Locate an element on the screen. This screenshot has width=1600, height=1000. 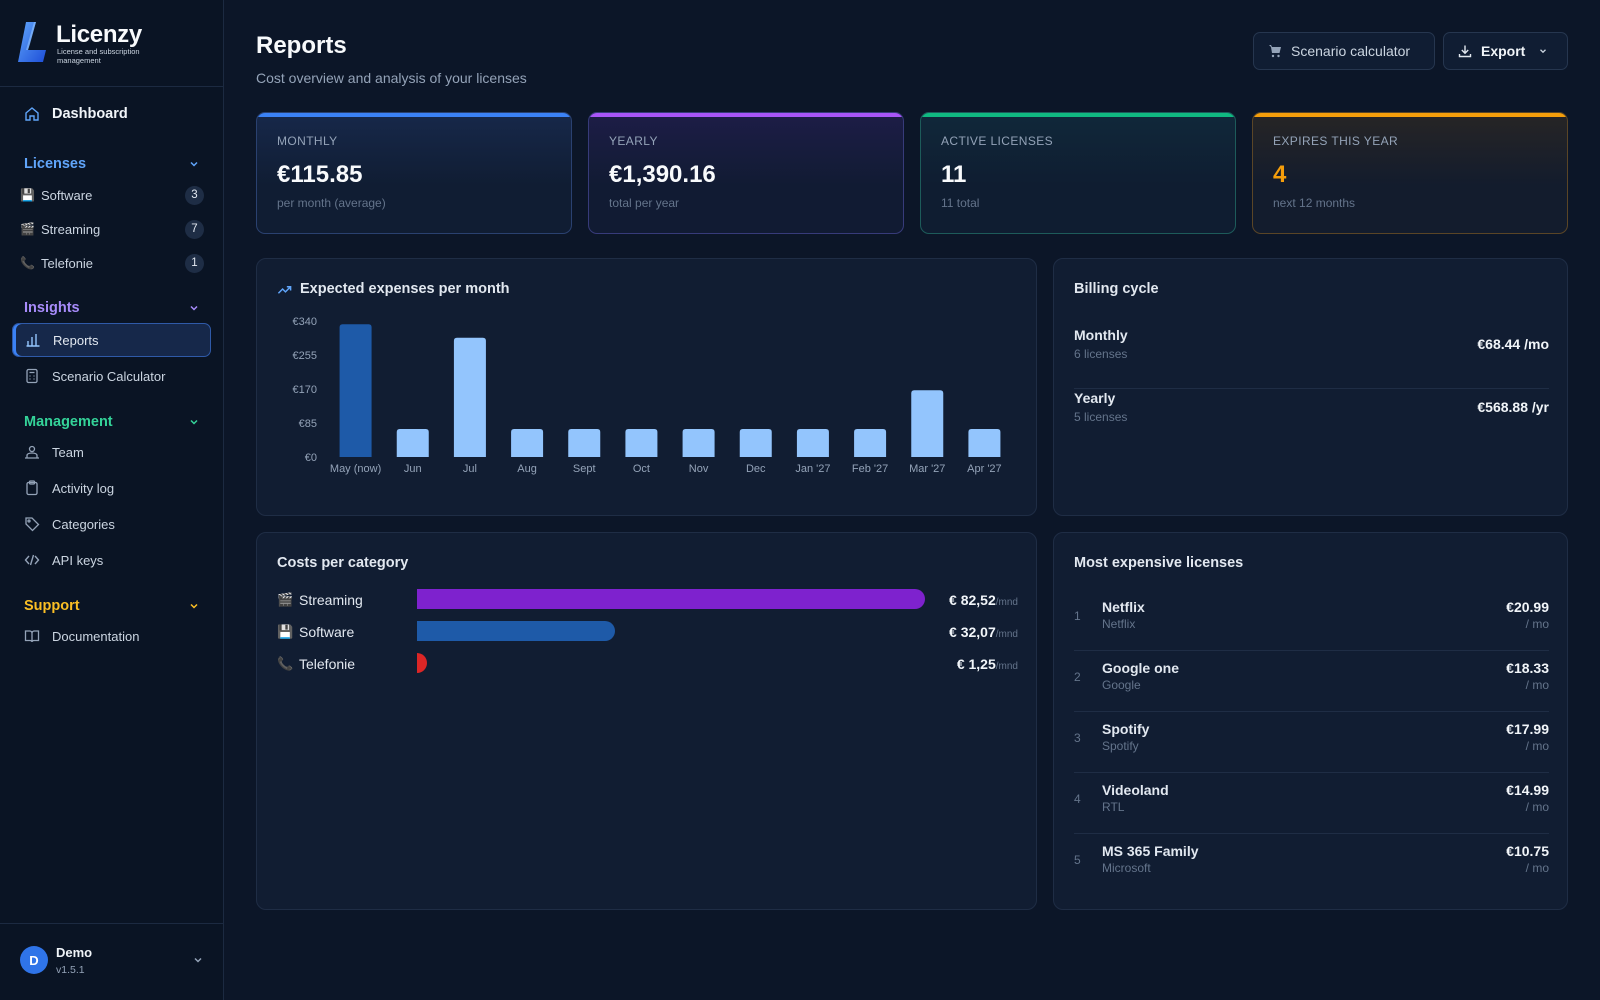
kpi-label: Monthly is located at coordinates (307, 141).